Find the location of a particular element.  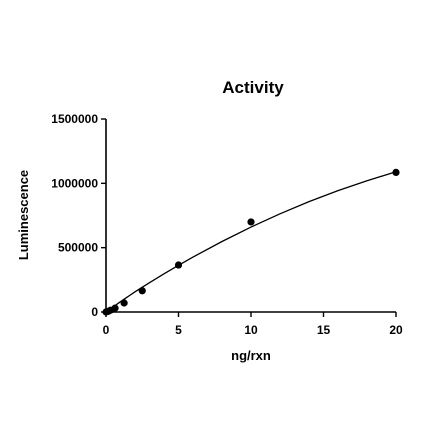

y-tick-label: 500000 is located at coordinates (78, 248).